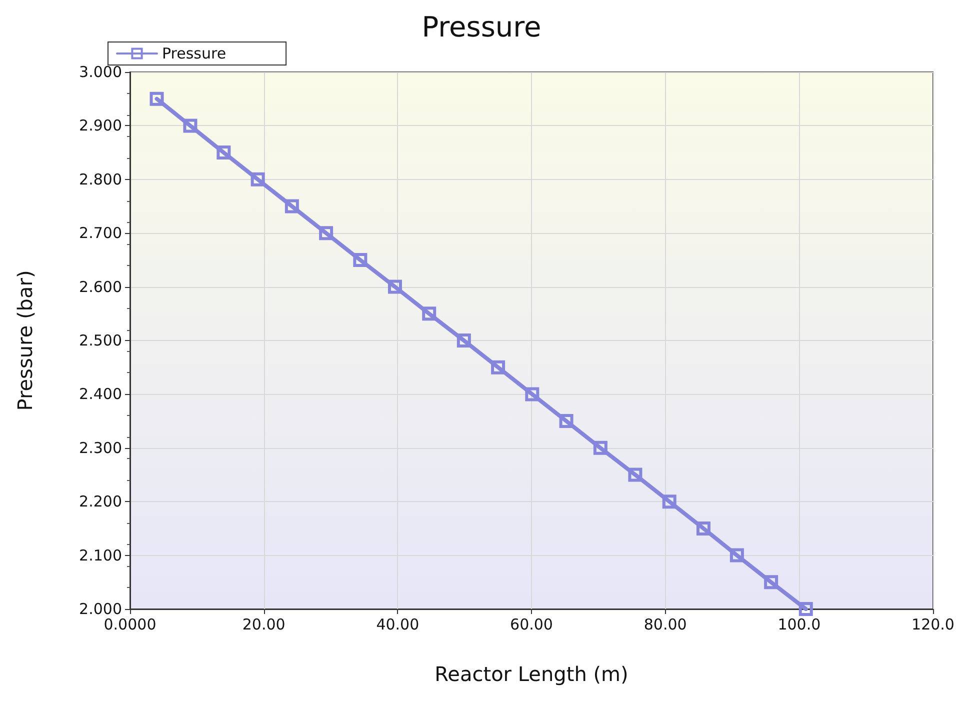  What do you see at coordinates (194, 53) in the screenshot?
I see `legend-label: Pressure` at bounding box center [194, 53].